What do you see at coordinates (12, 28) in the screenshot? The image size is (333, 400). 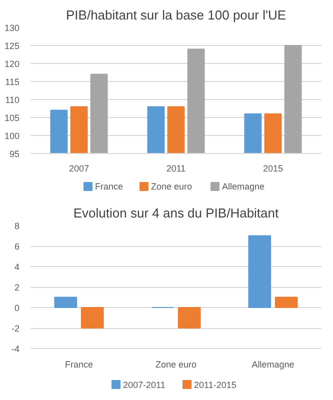 I see `y-tick-label: 130` at bounding box center [12, 28].